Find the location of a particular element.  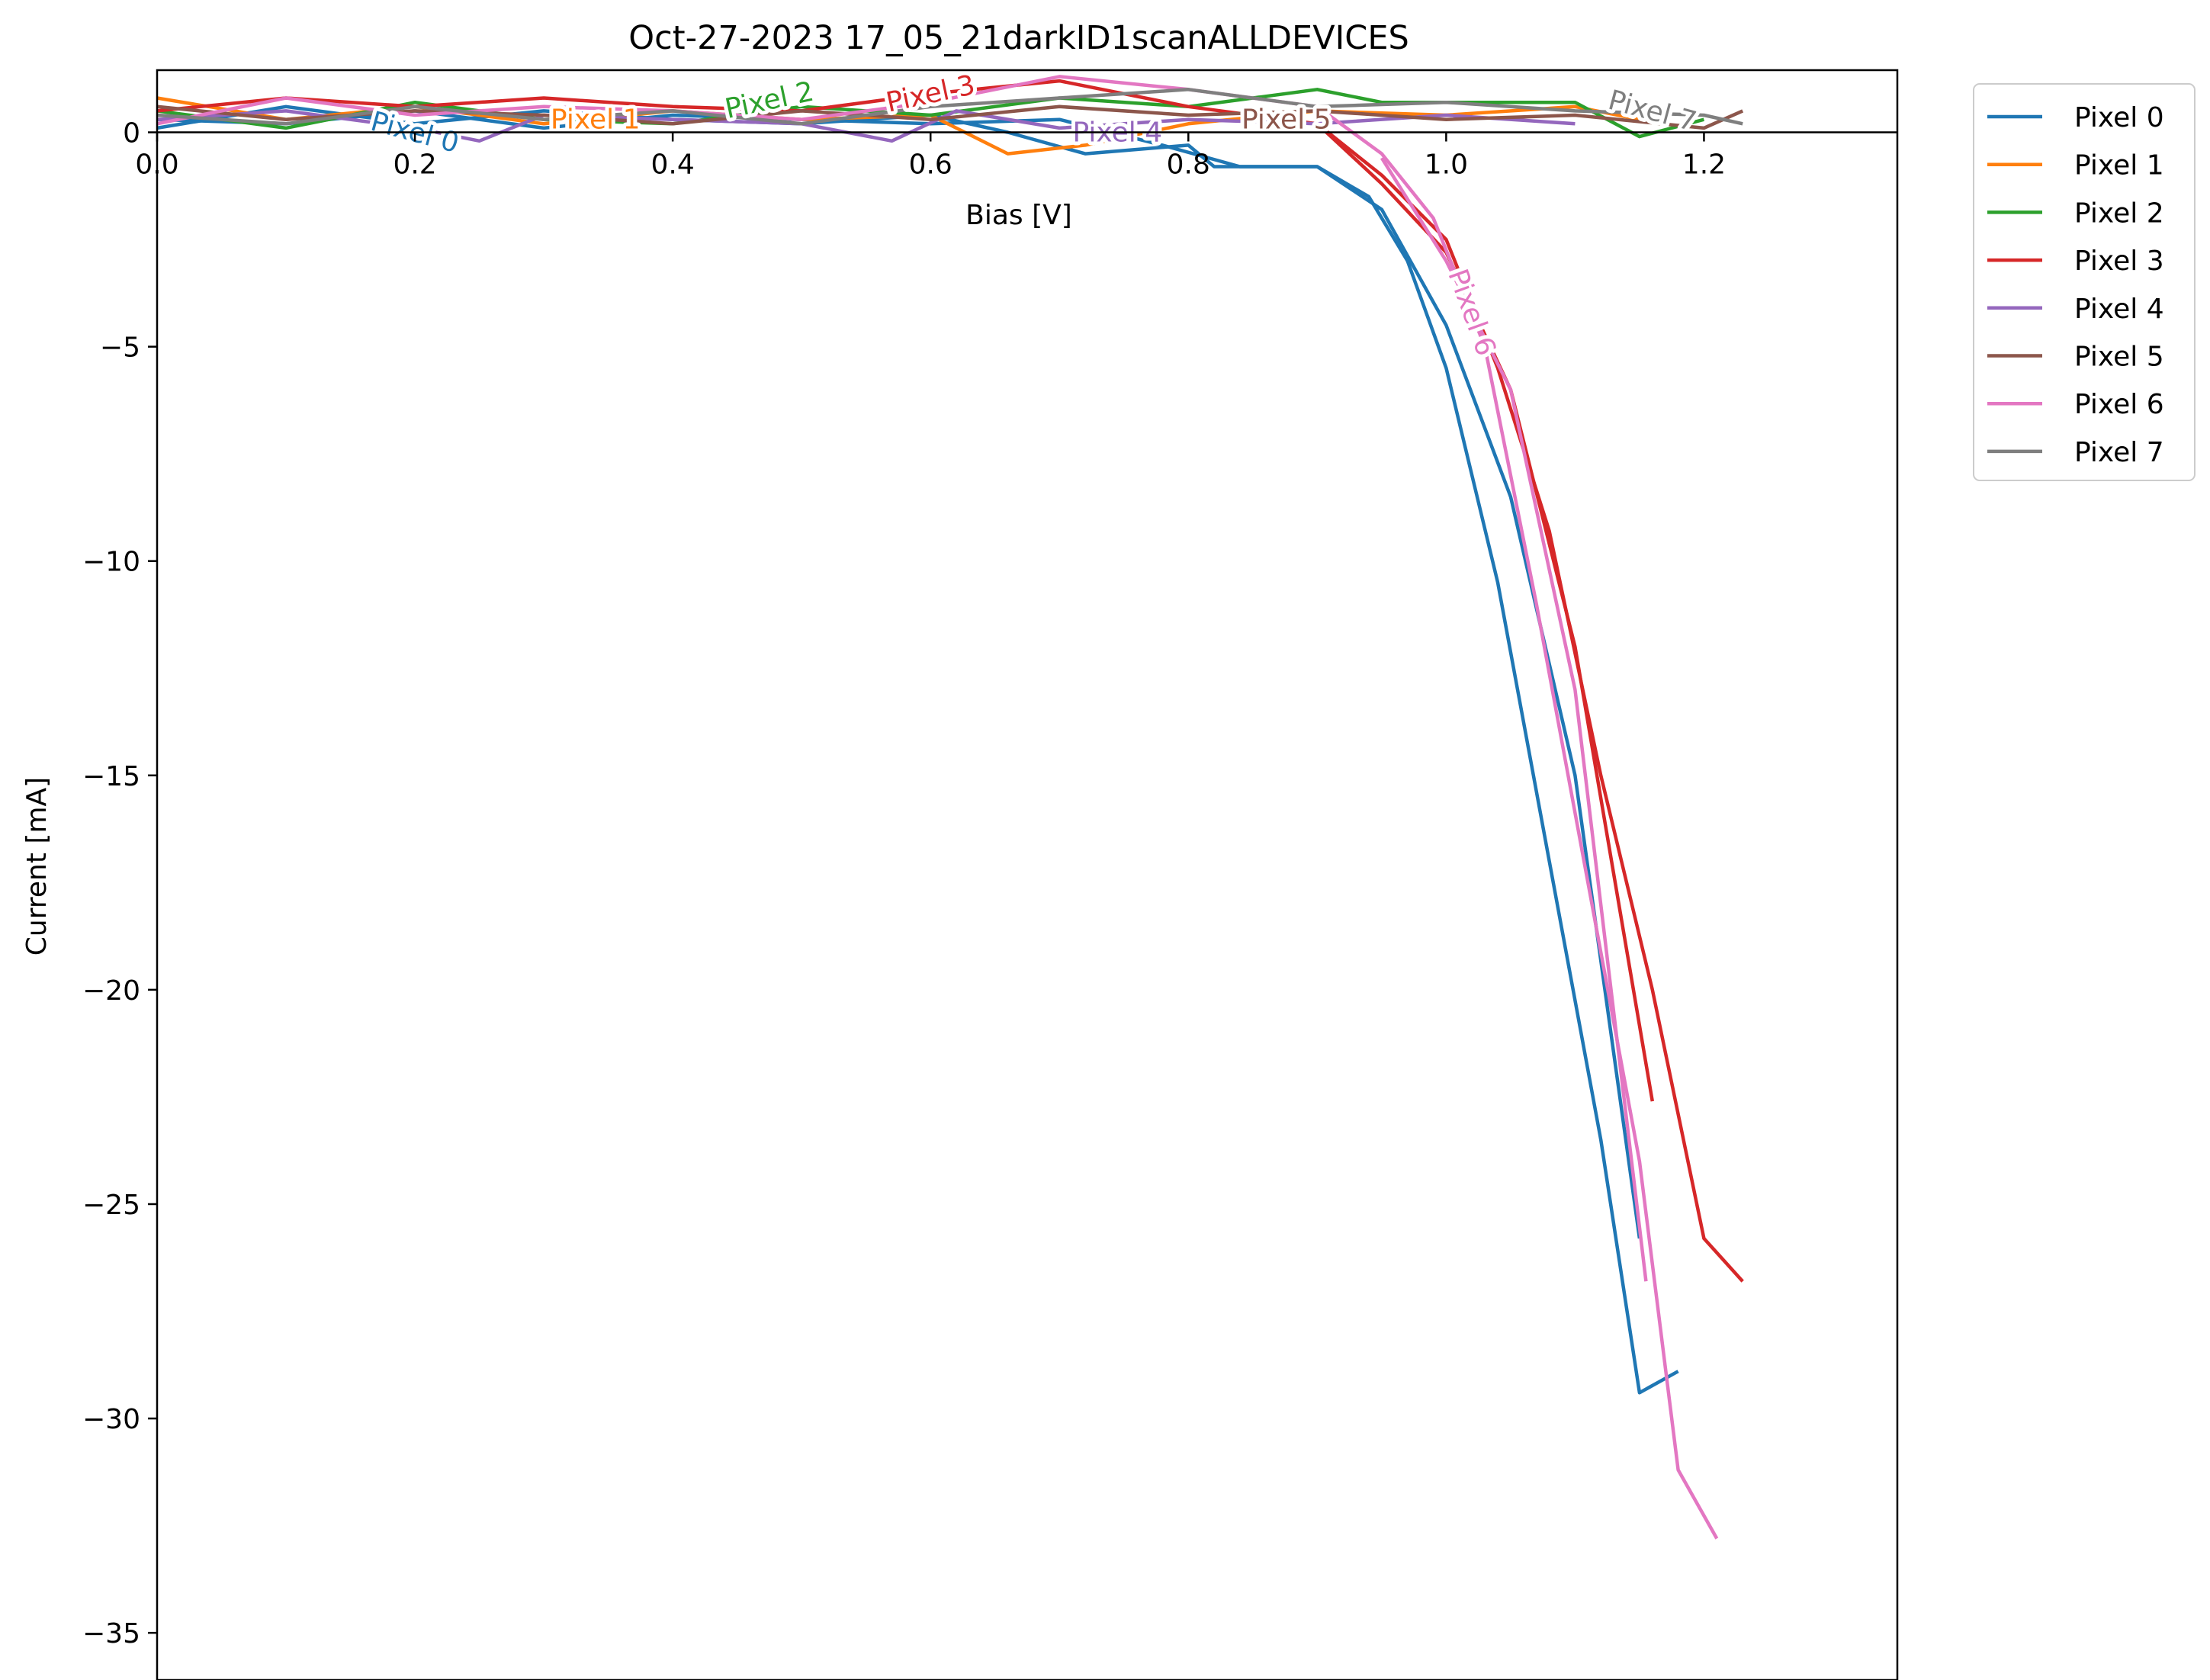

legend-label-pixel-7: Pixel 7 is located at coordinates (2119, 452).